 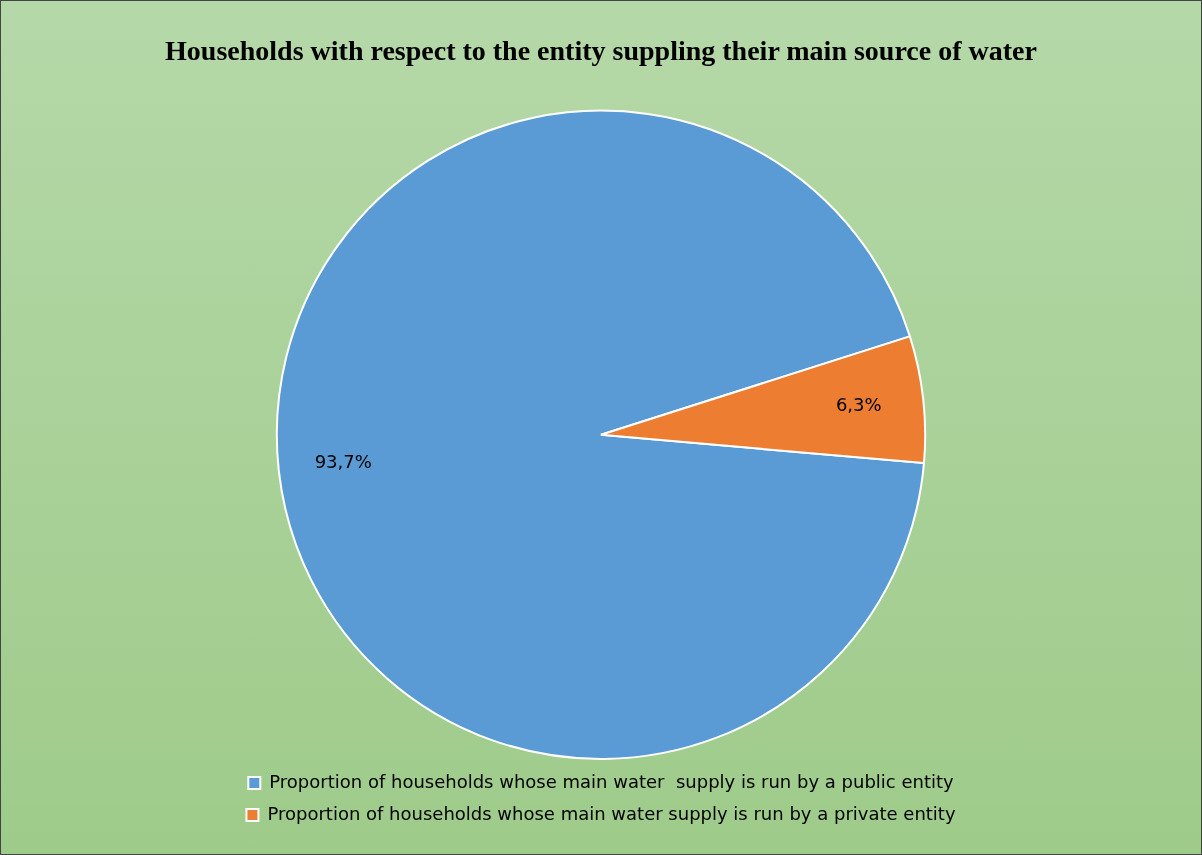 I want to click on data-label: 93,7%, so click(x=343, y=462).